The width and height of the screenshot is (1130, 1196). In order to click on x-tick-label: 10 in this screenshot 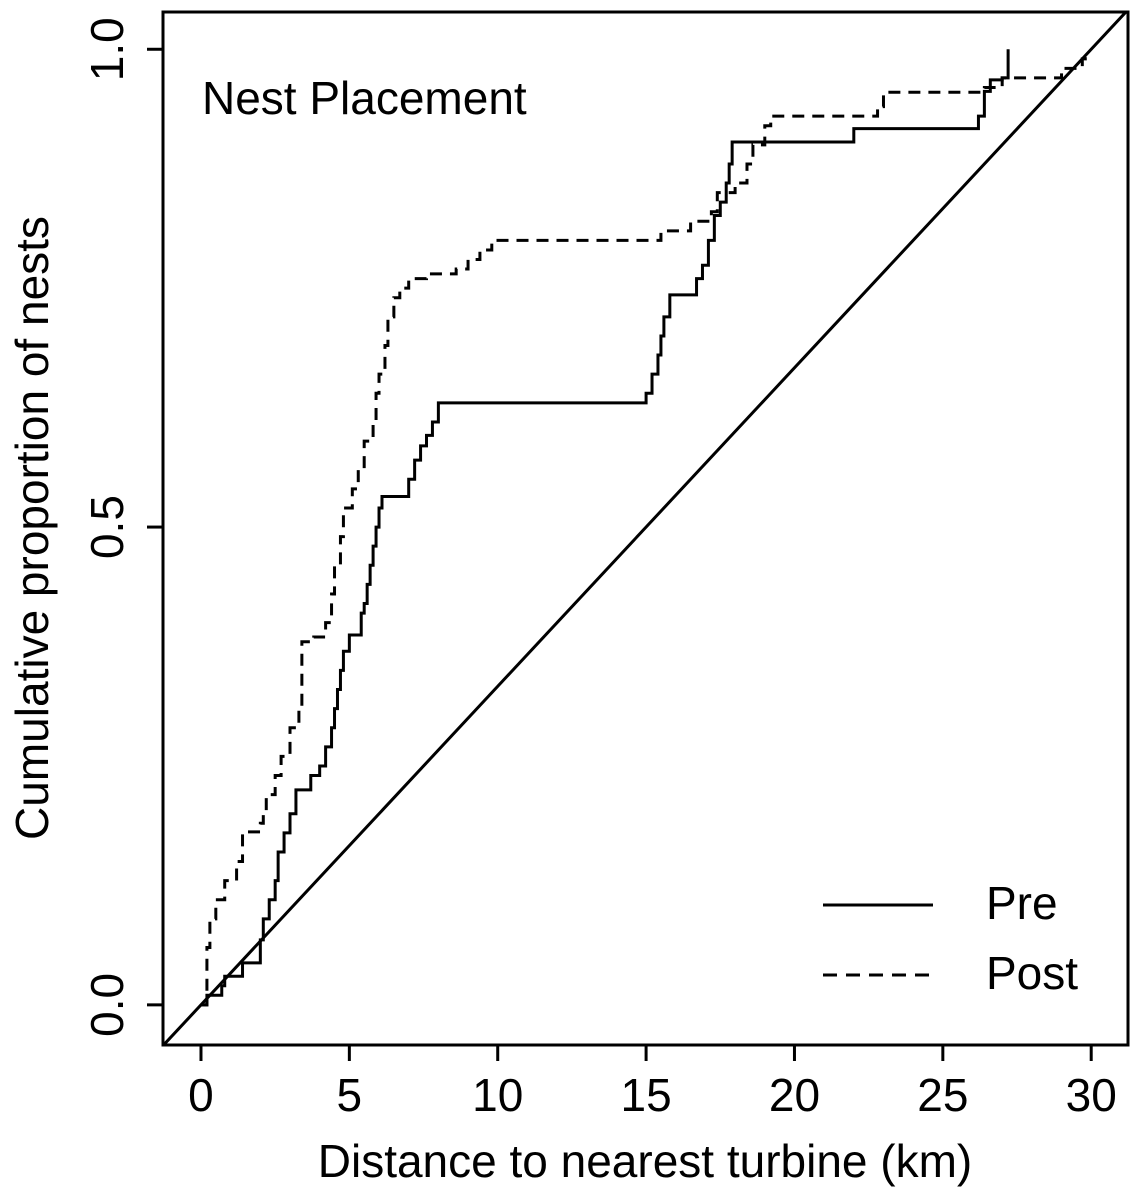, I will do `click(497, 1095)`.